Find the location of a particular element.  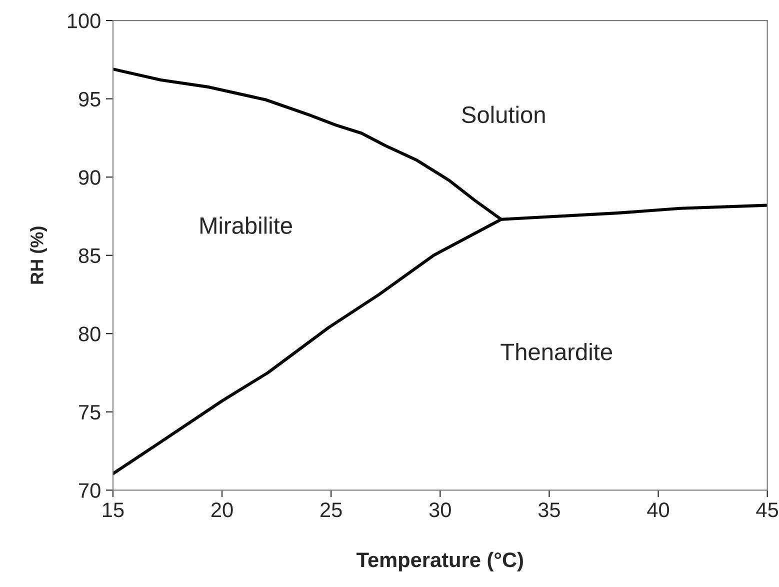

annotation: Mirabilite is located at coordinates (246, 225).